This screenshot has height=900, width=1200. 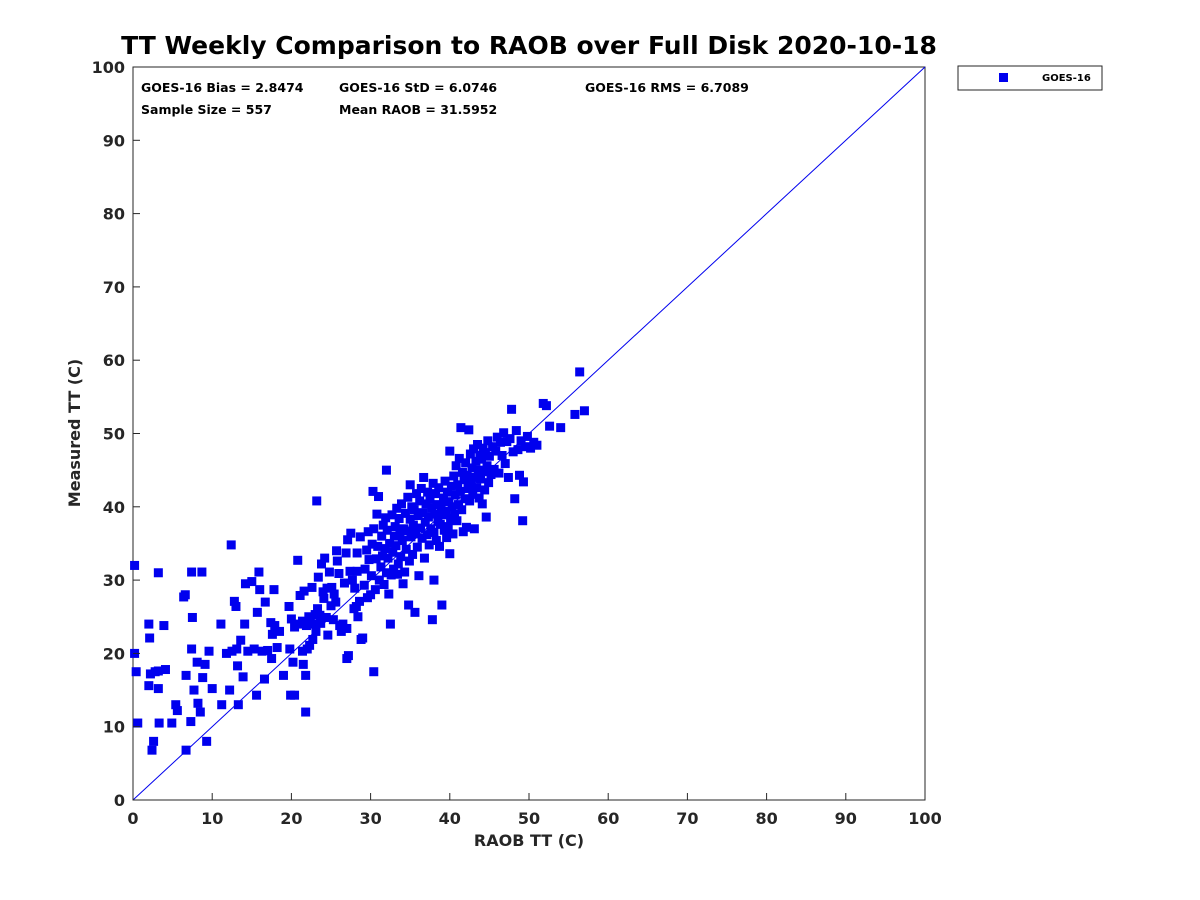 What do you see at coordinates (114, 507) in the screenshot?
I see `y-tick-label: 40` at bounding box center [114, 507].